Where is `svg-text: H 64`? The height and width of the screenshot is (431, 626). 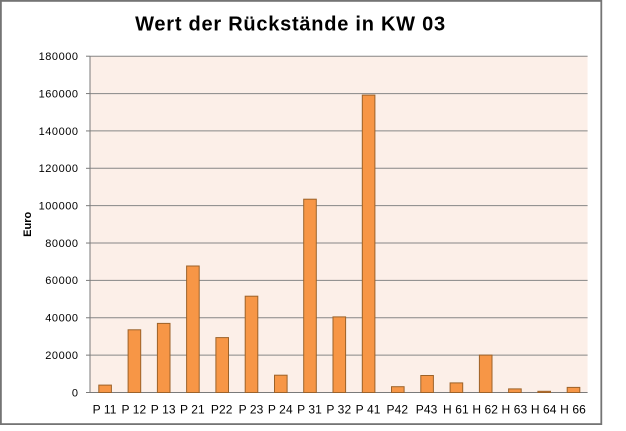
svg-text: H 64 is located at coordinates (544, 410).